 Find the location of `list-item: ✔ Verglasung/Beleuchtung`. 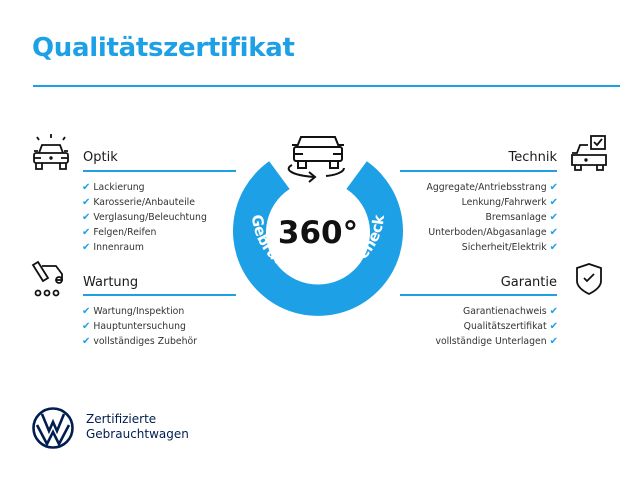

list-item: ✔ Verglasung/Beleuchtung is located at coordinates (144, 217).